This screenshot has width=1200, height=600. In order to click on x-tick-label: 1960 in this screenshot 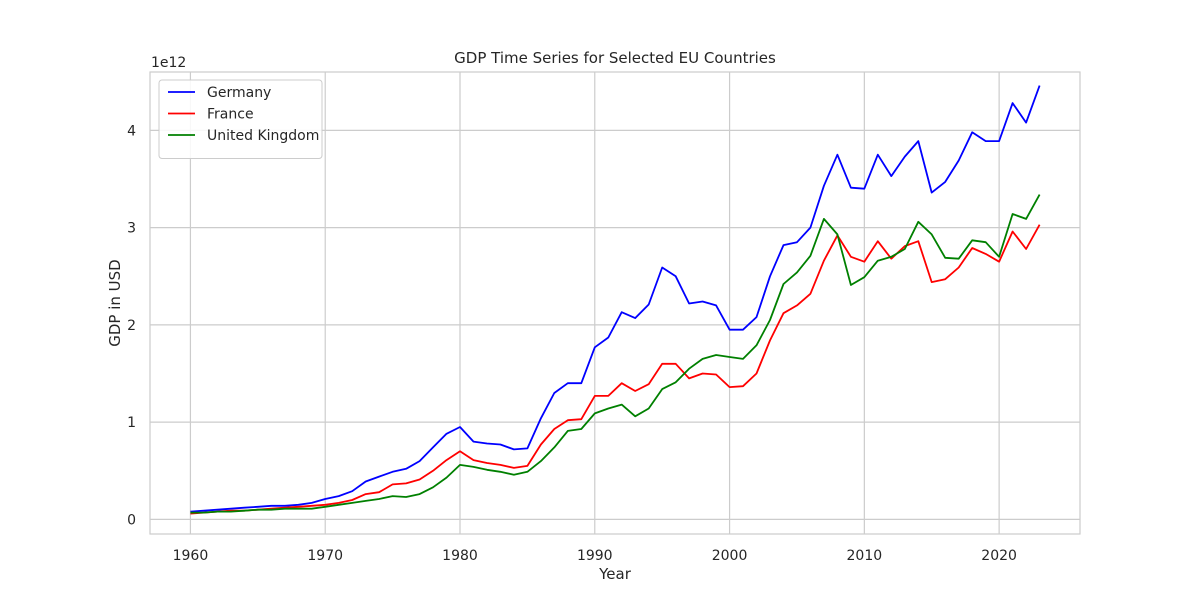, I will do `click(191, 556)`.